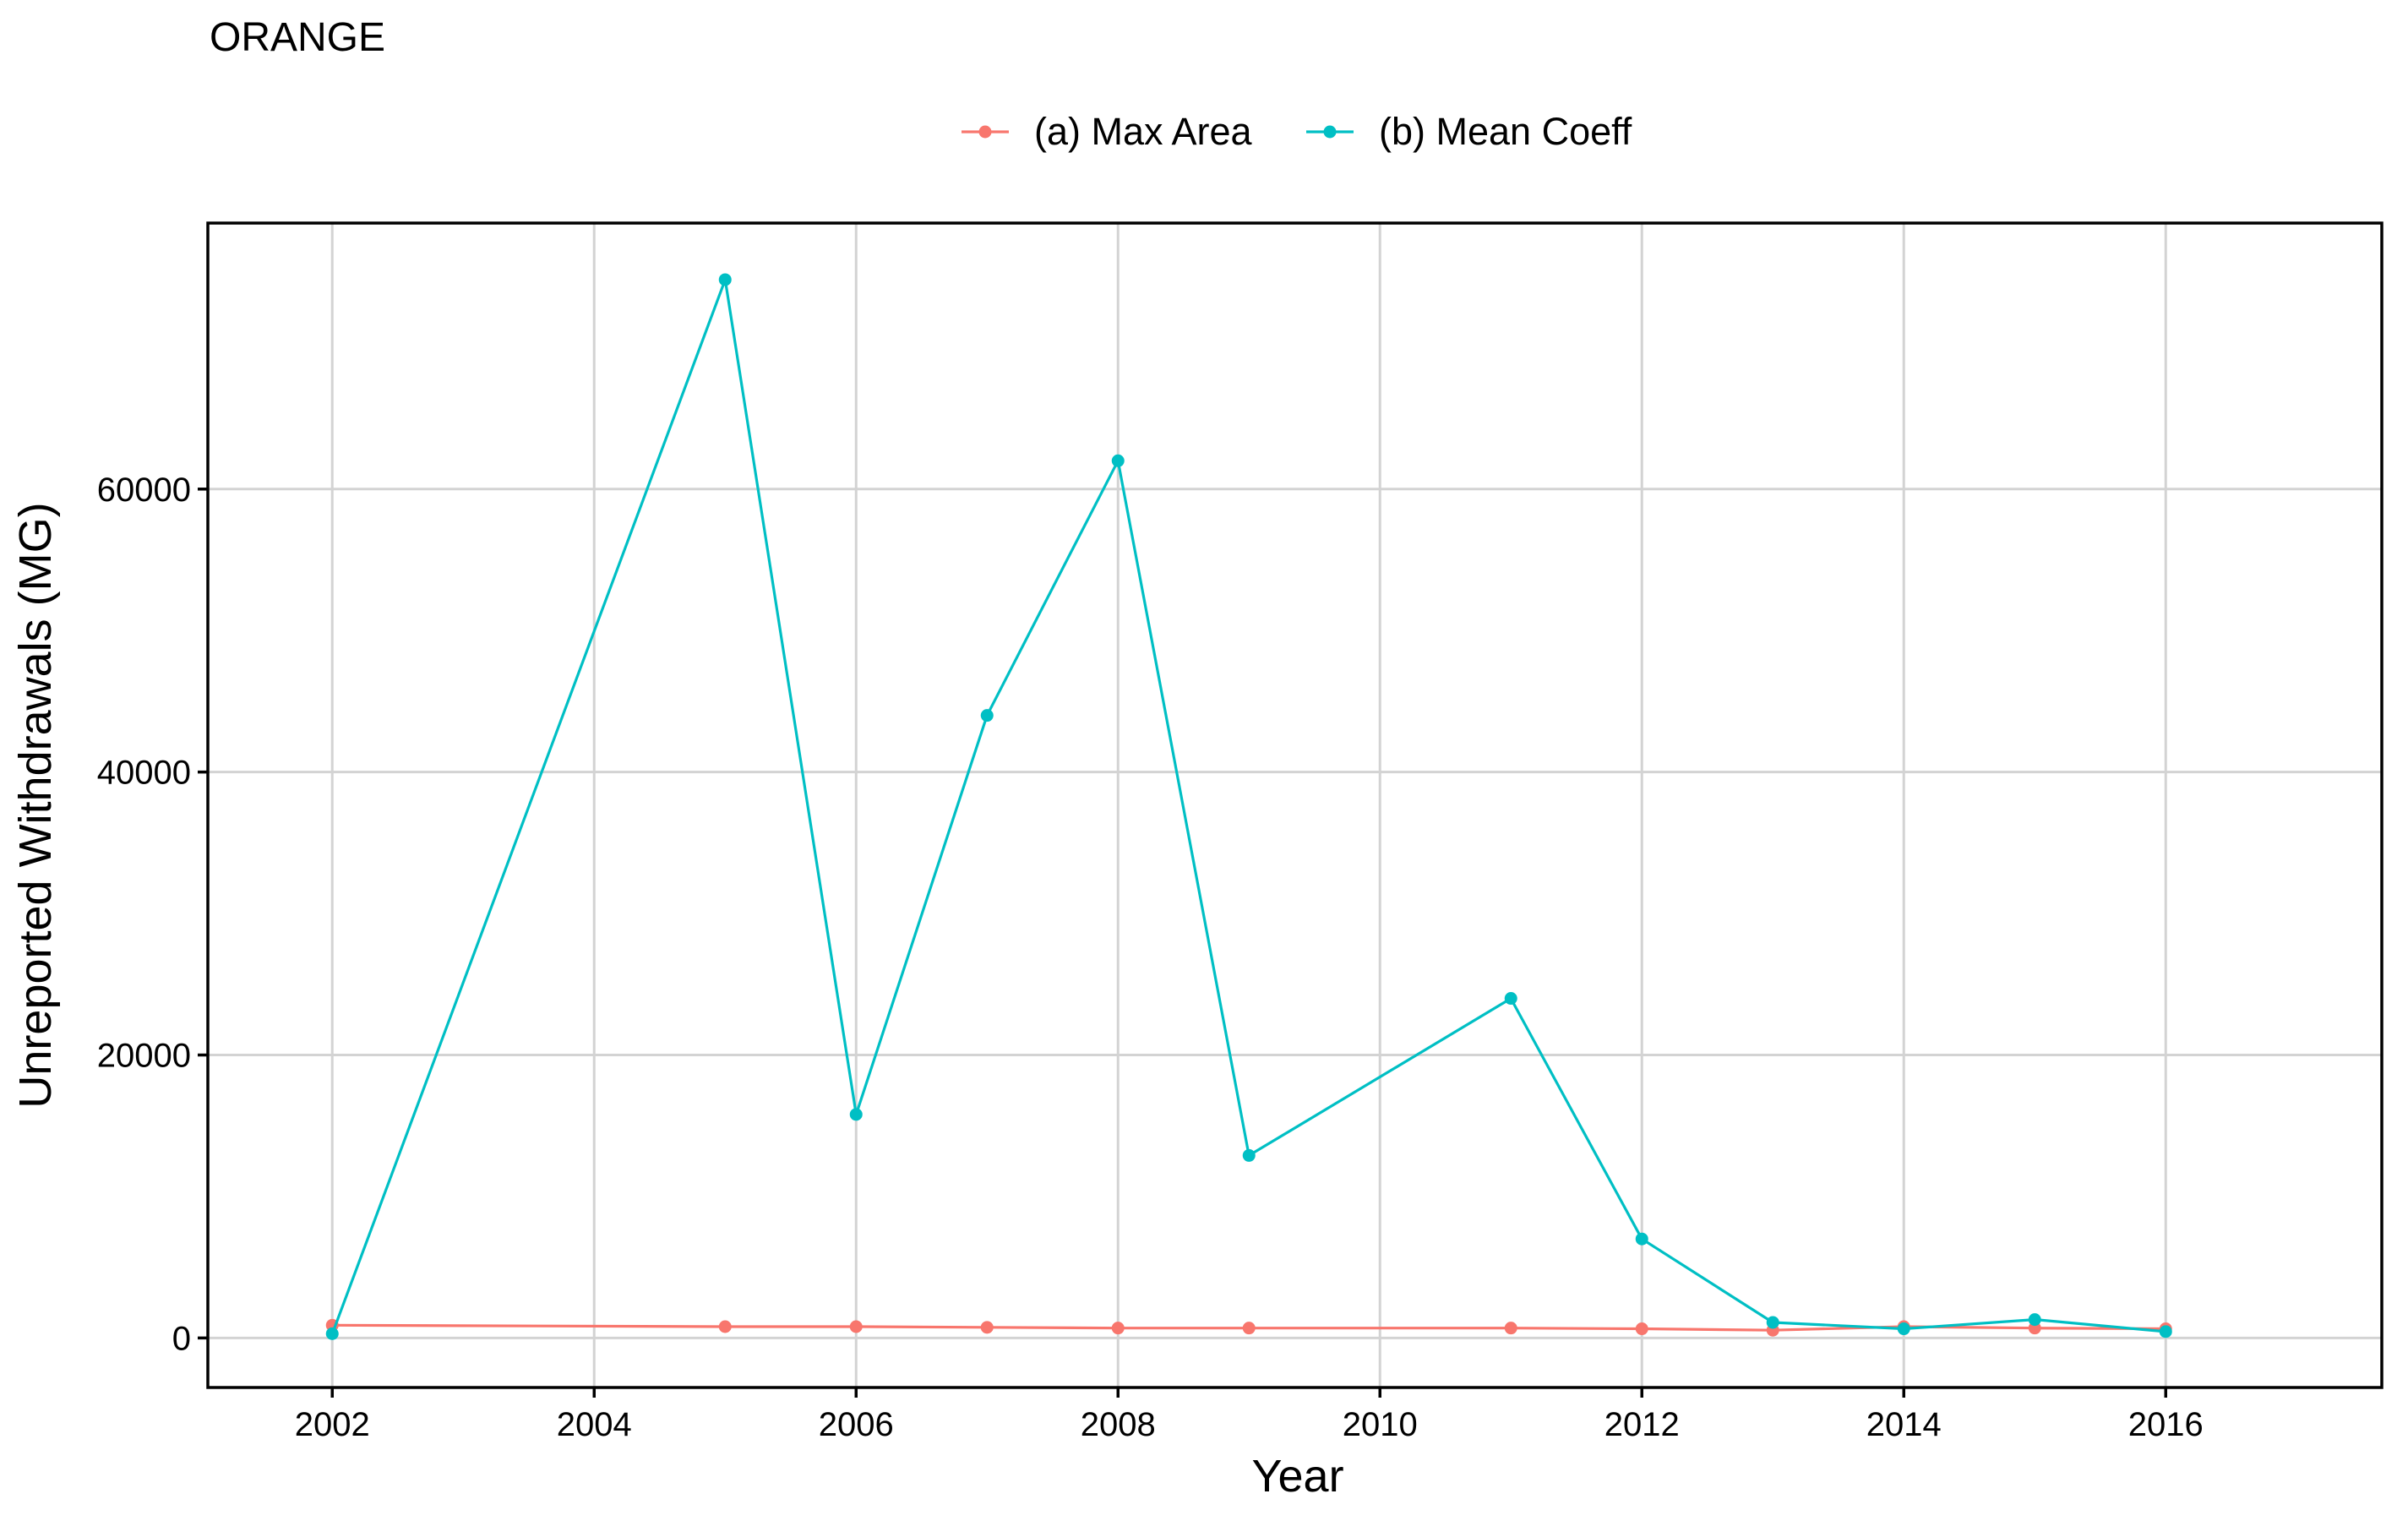 The height and width of the screenshot is (1521, 2408). What do you see at coordinates (144, 490) in the screenshot?
I see `y-tick-label-60000: 60000` at bounding box center [144, 490].